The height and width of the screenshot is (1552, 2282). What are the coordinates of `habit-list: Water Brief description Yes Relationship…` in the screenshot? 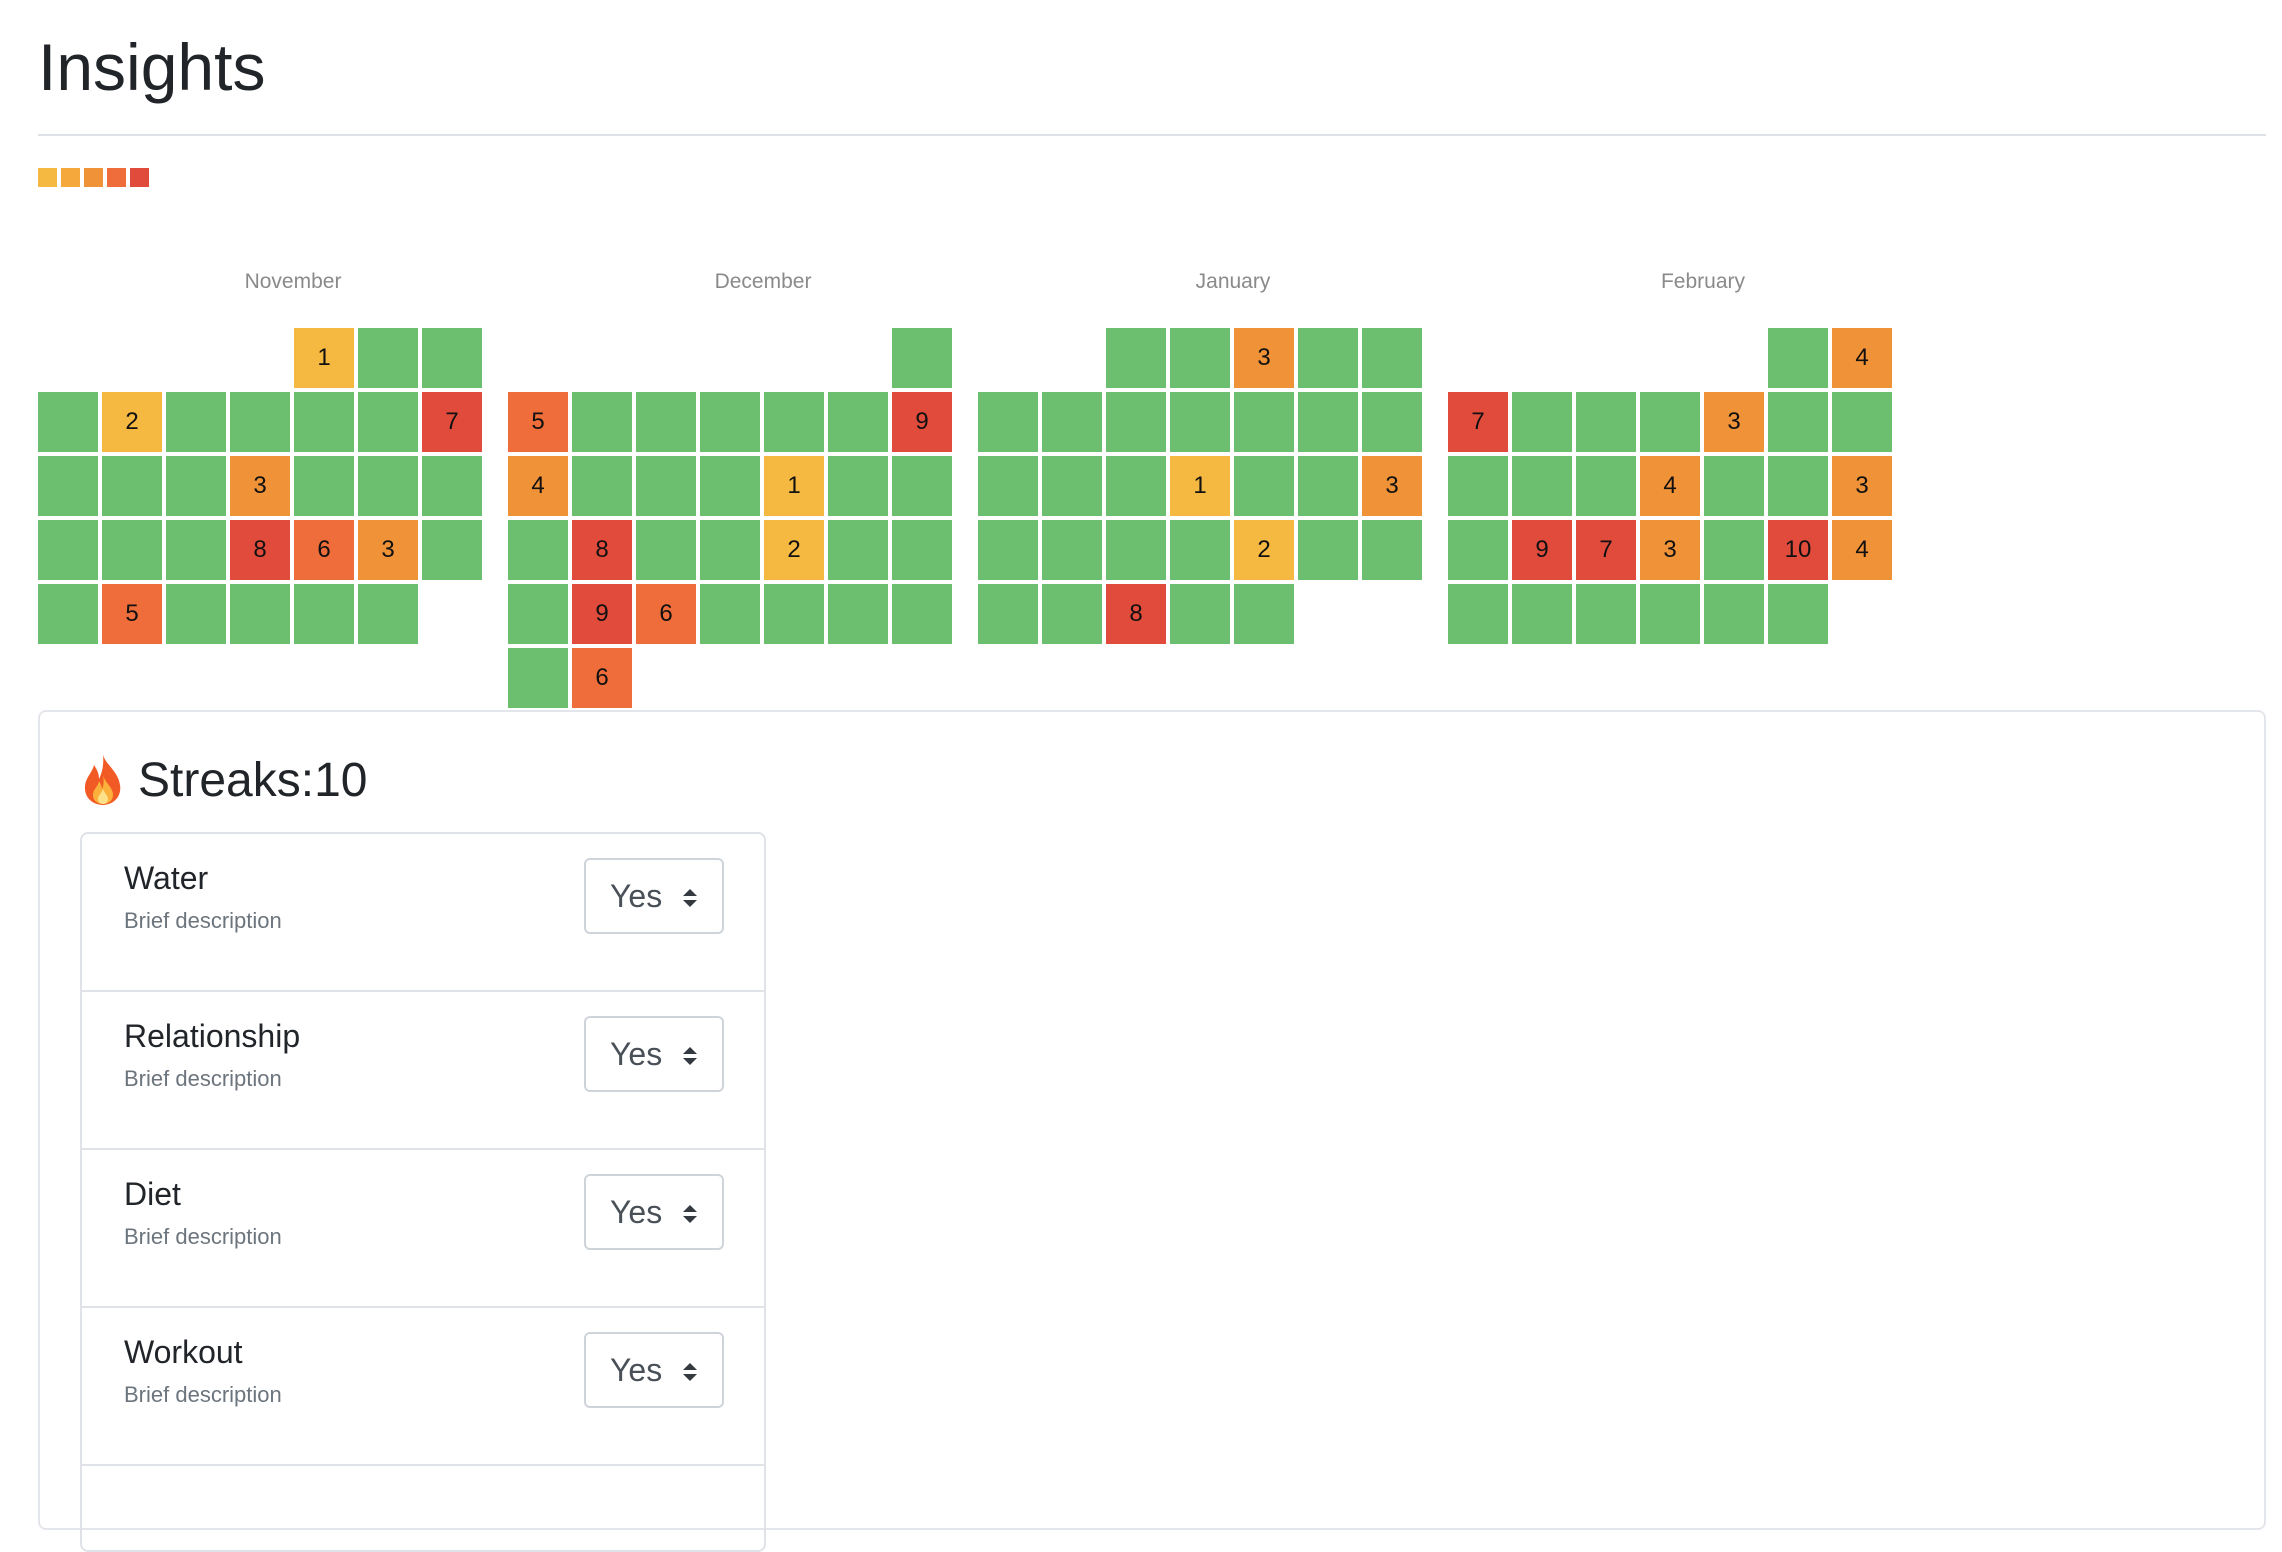 It's located at (423, 1192).